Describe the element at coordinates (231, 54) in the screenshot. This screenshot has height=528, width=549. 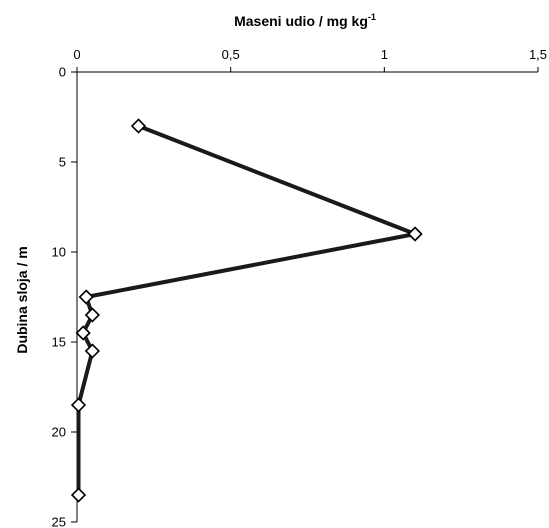
I see `x-tick-label: 0,5` at that location.